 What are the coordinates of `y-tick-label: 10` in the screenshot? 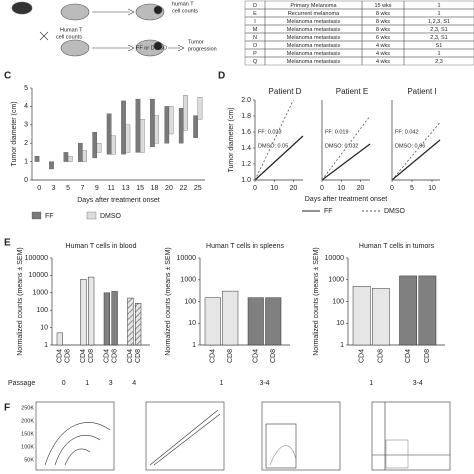 It's located at (44, 327).